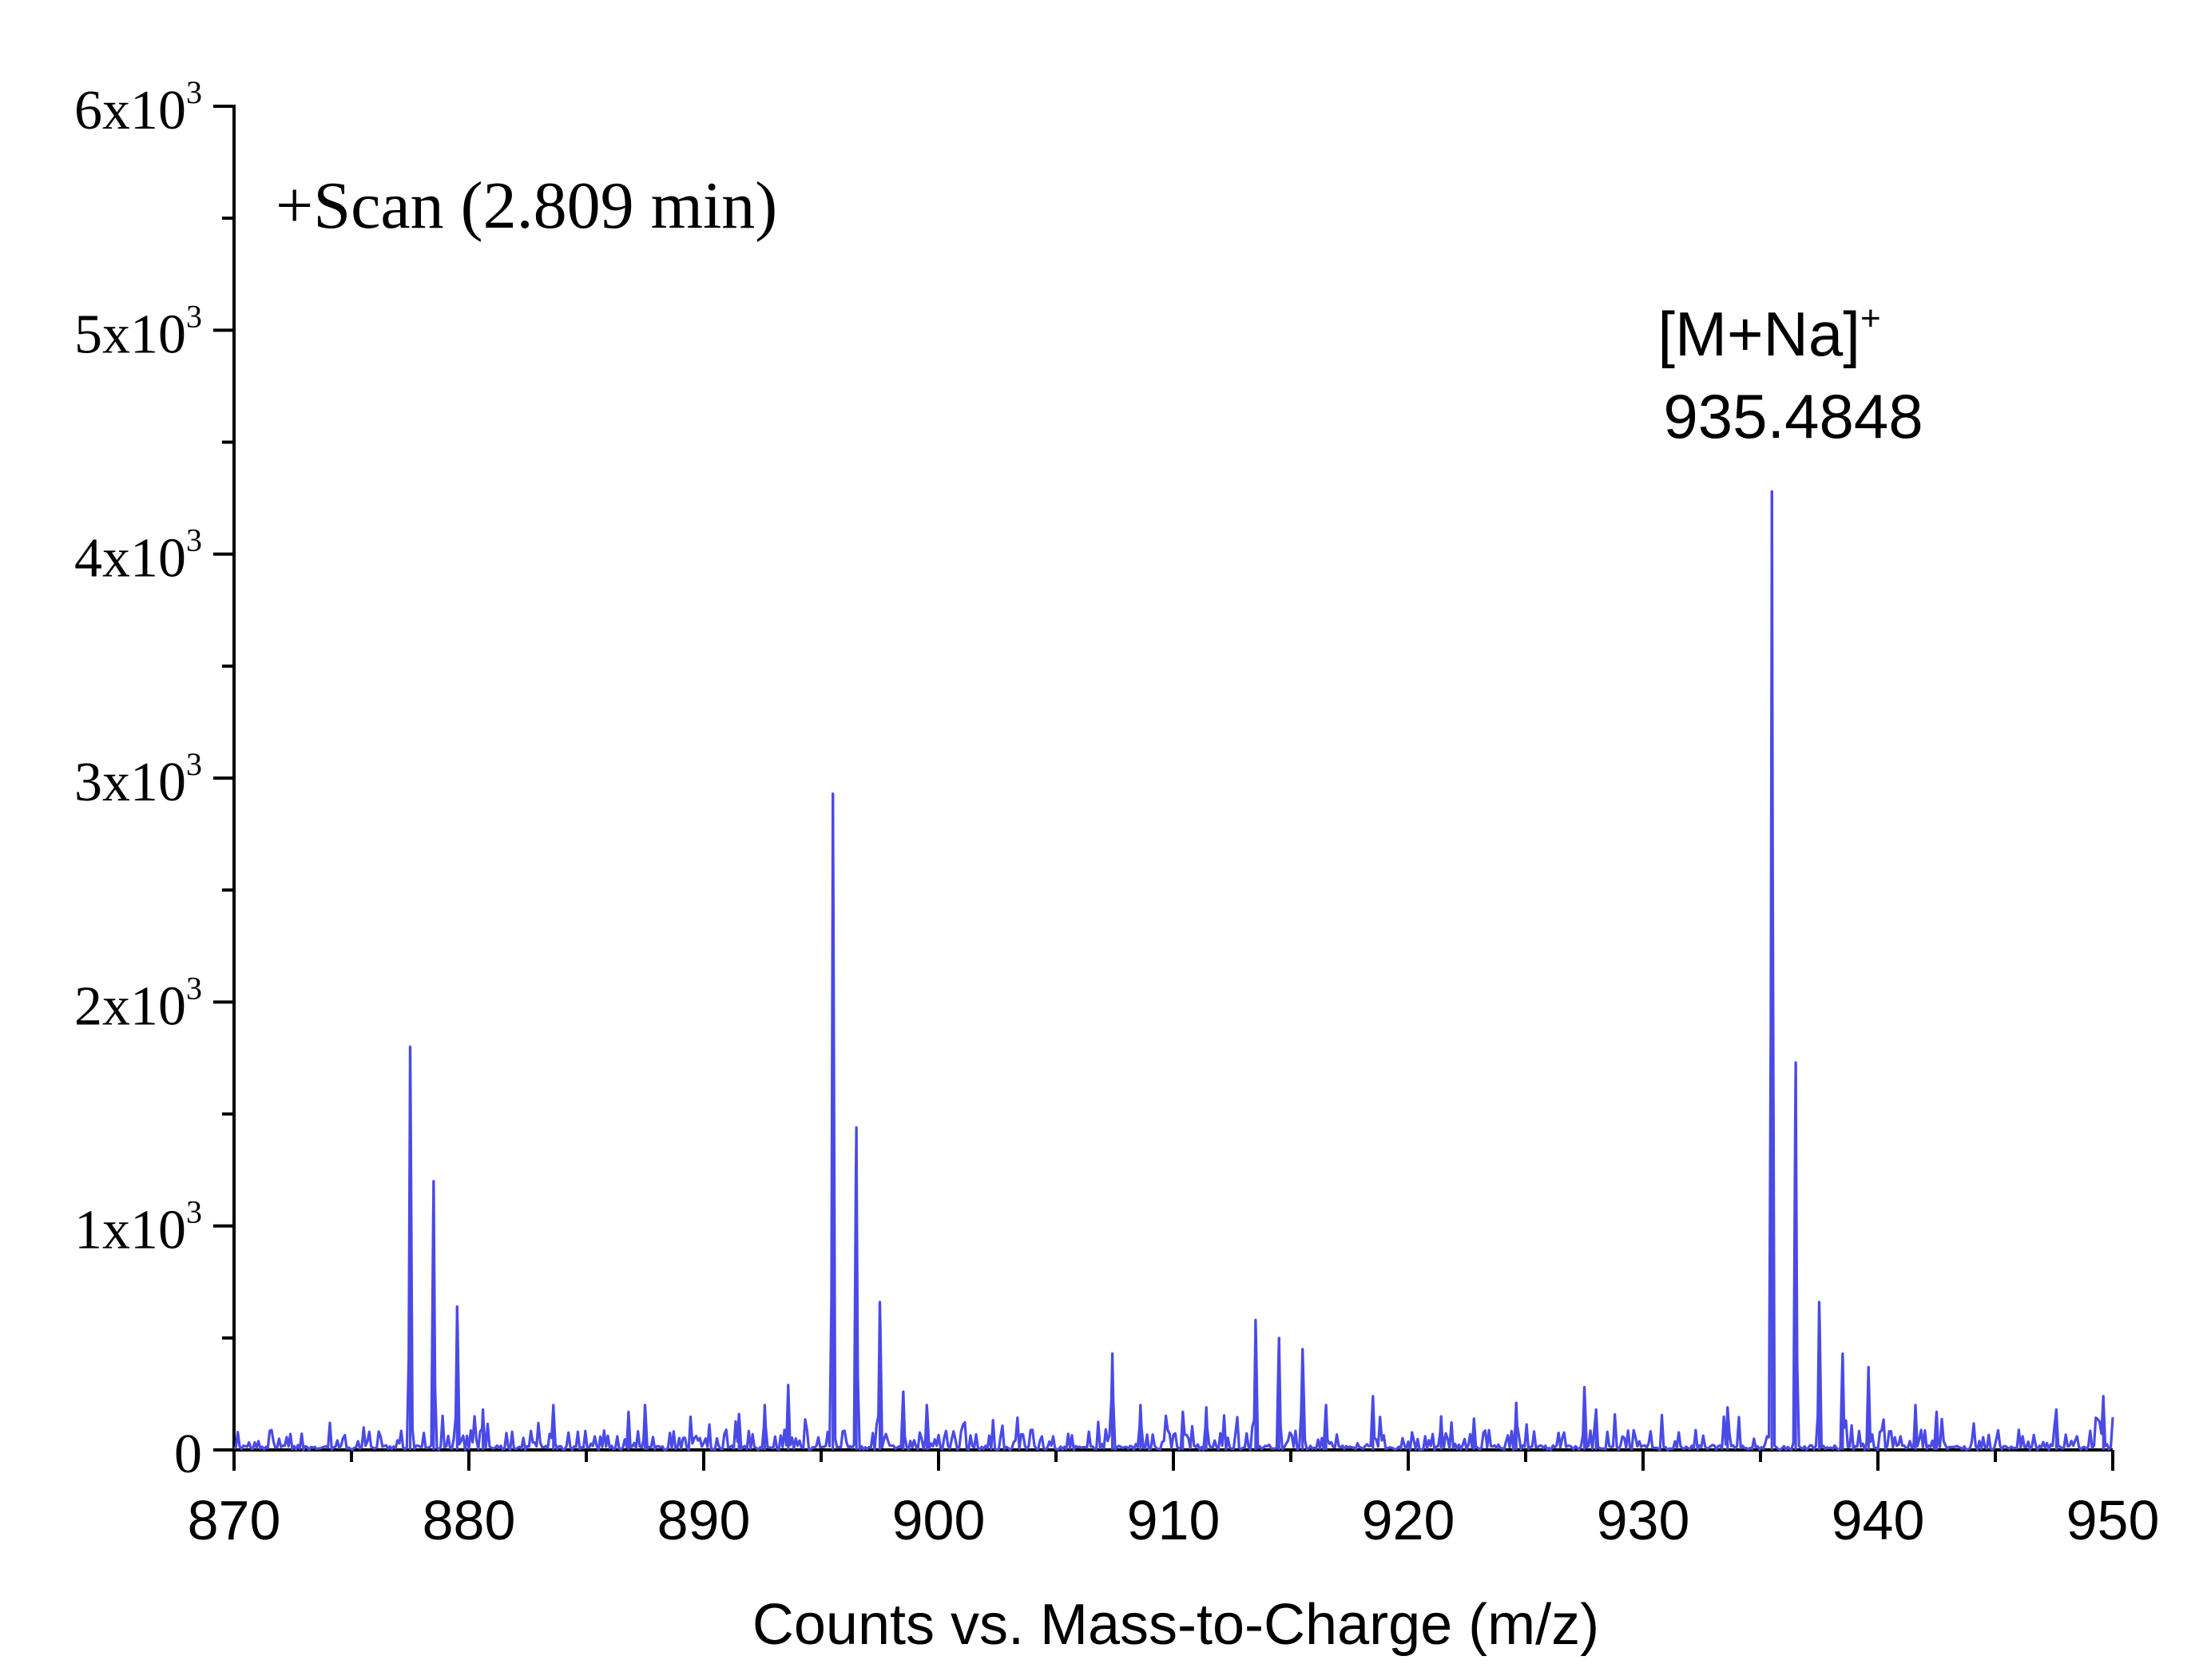  Describe the element at coordinates (704, 1520) in the screenshot. I see `x-tick-label: 890` at that location.